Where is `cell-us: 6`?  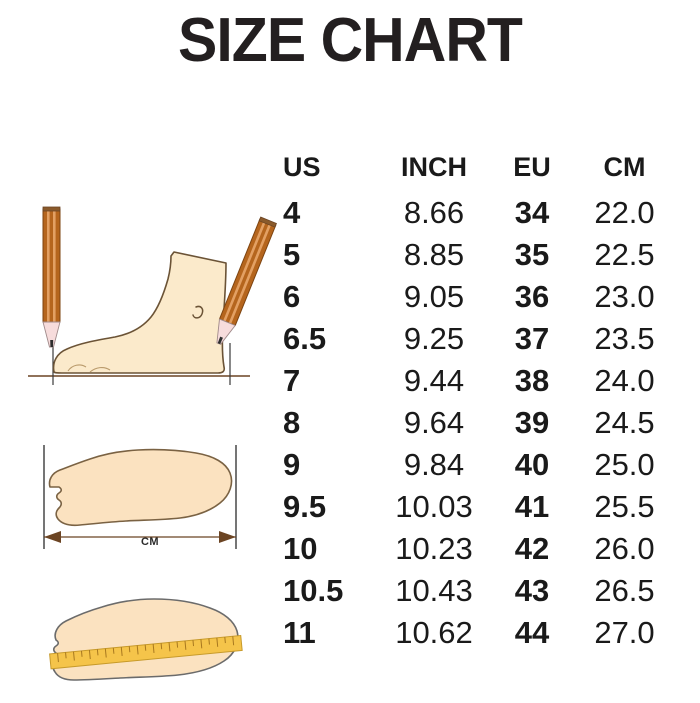
cell-us: 6 is located at coordinates (292, 296).